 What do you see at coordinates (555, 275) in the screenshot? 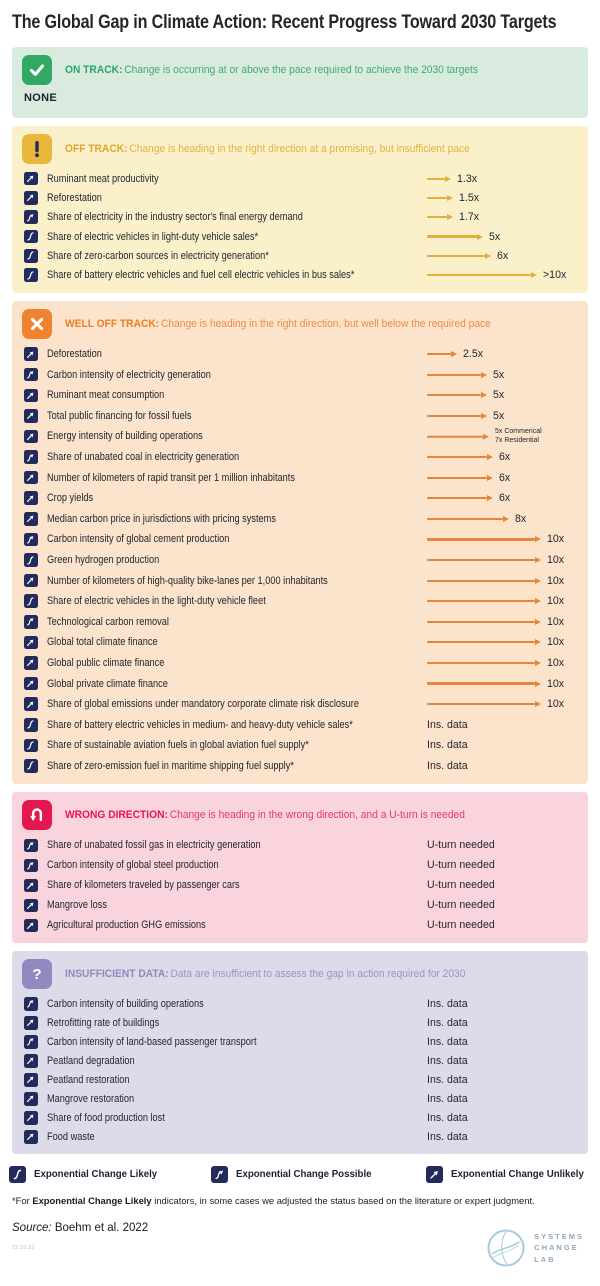
I see `pace-value: >10x` at bounding box center [555, 275].